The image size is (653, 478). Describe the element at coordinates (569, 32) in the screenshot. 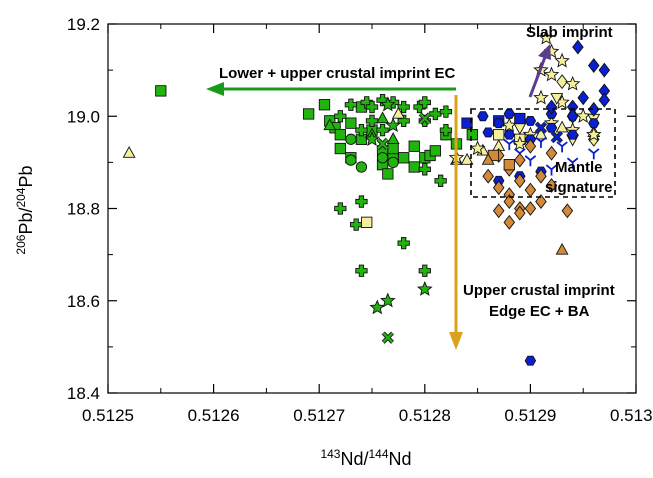

I see `annotation-slab-imprint: Slab imprint` at that location.